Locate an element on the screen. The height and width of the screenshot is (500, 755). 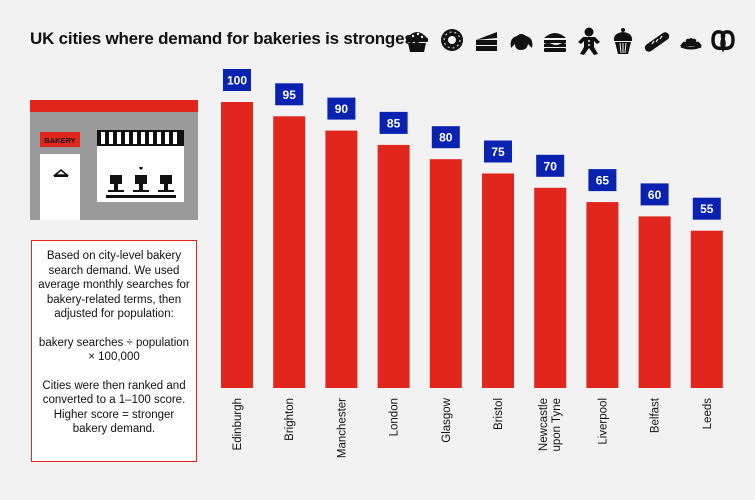
bakery-icons-row is located at coordinates (570, 41).